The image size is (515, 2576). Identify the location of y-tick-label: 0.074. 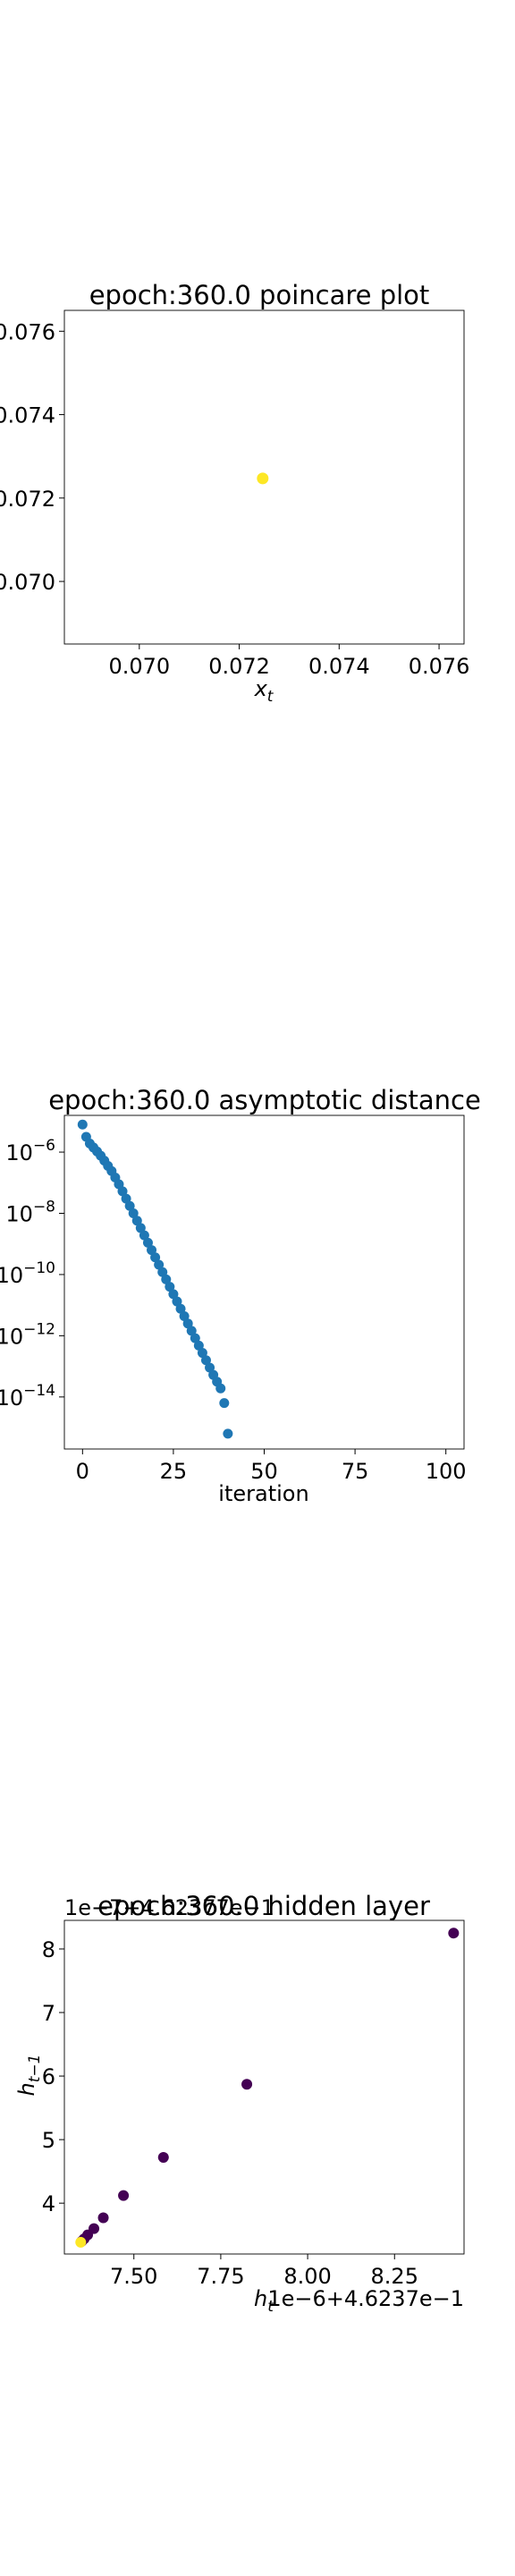
(27, 415).